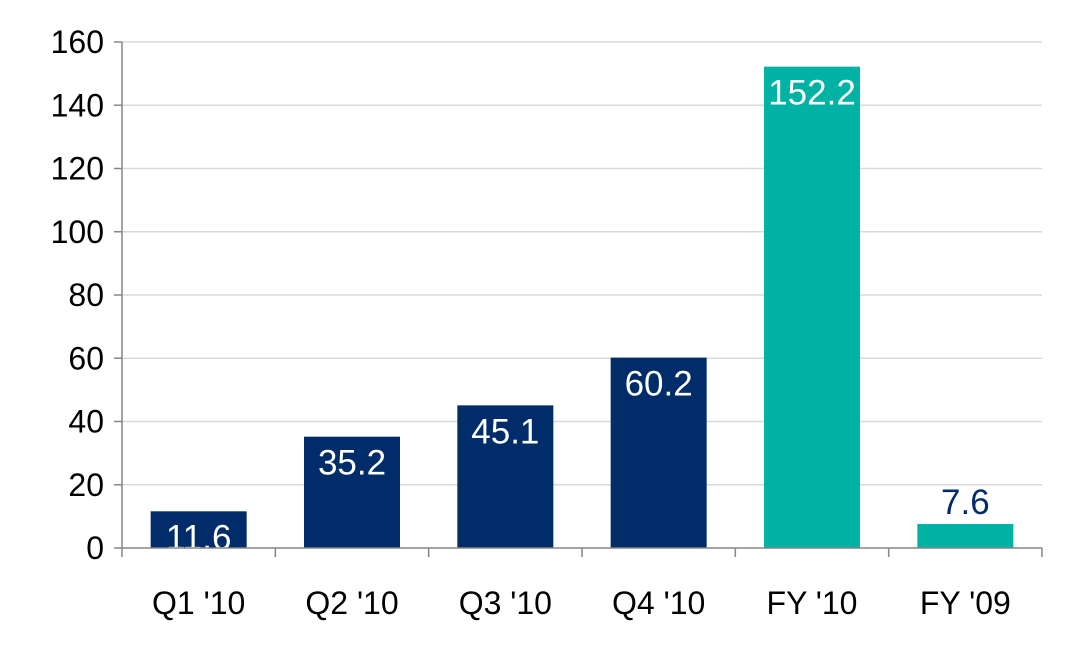 Image resolution: width=1075 pixels, height=646 pixels. What do you see at coordinates (86, 485) in the screenshot?
I see `y-tick-label: 20` at bounding box center [86, 485].